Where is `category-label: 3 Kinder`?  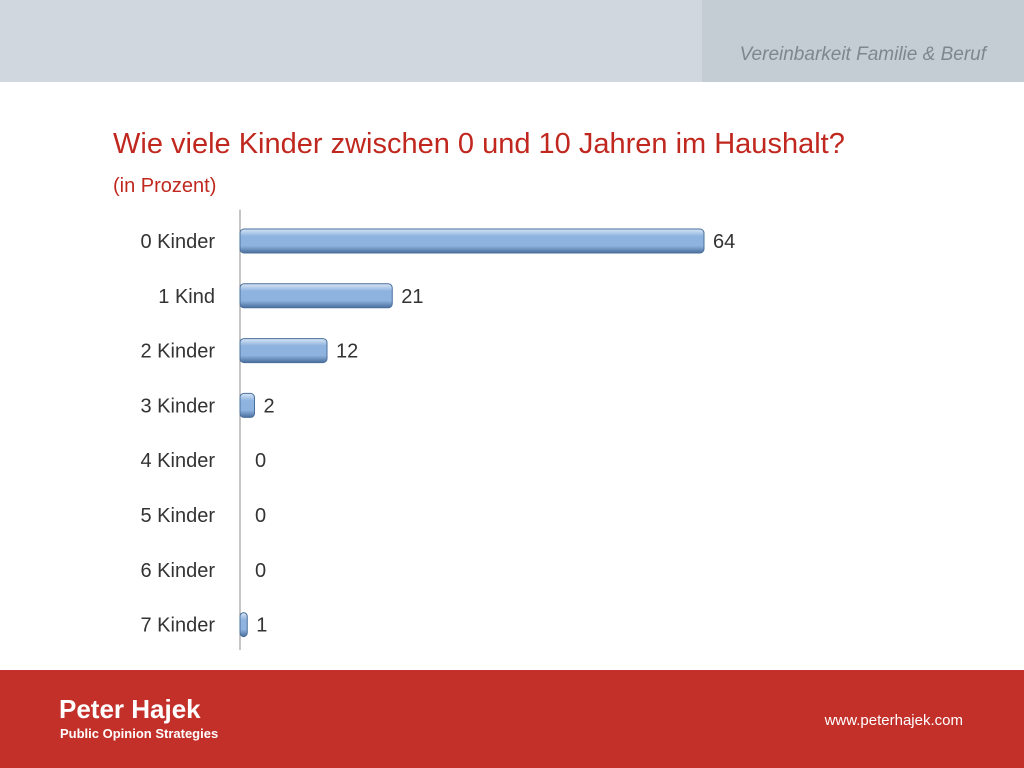
category-label: 3 Kinder is located at coordinates (178, 406).